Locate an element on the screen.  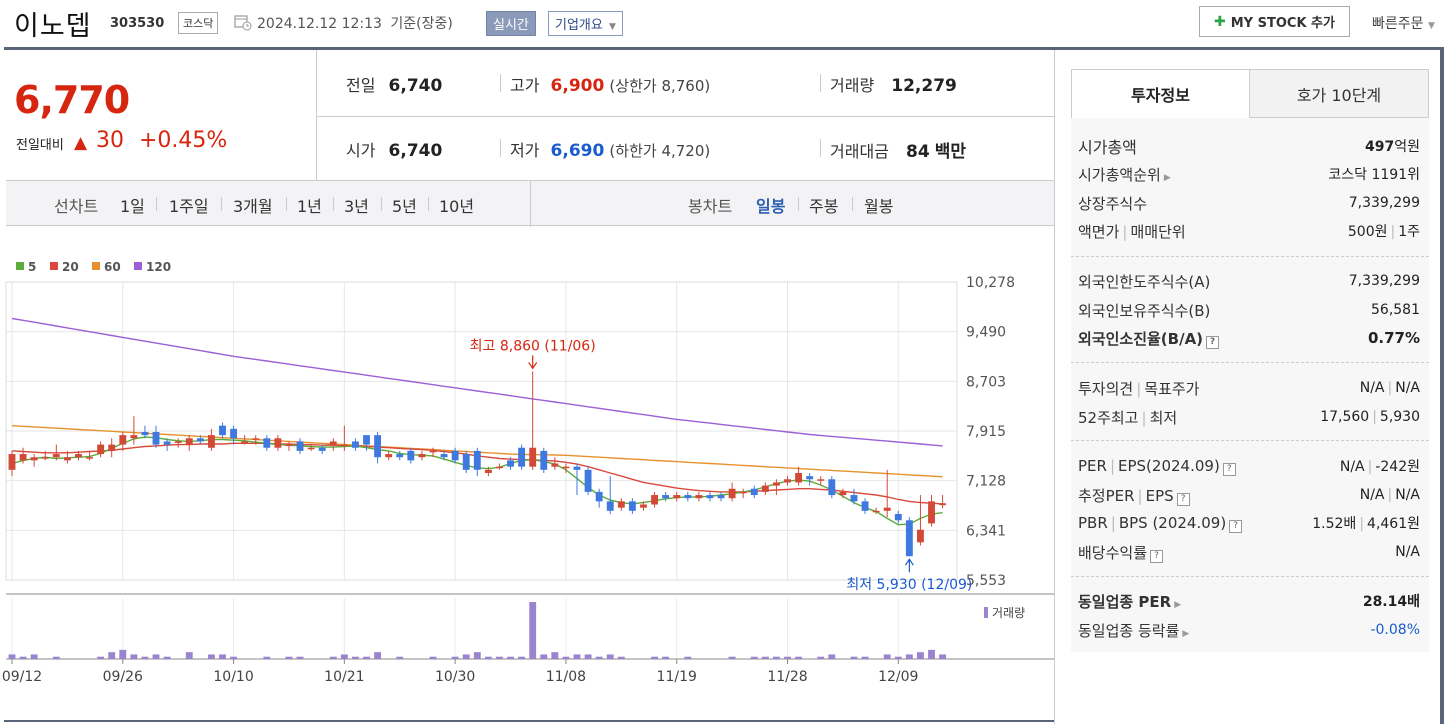
row-label: EPS(2024.09) is located at coordinates (1169, 465).